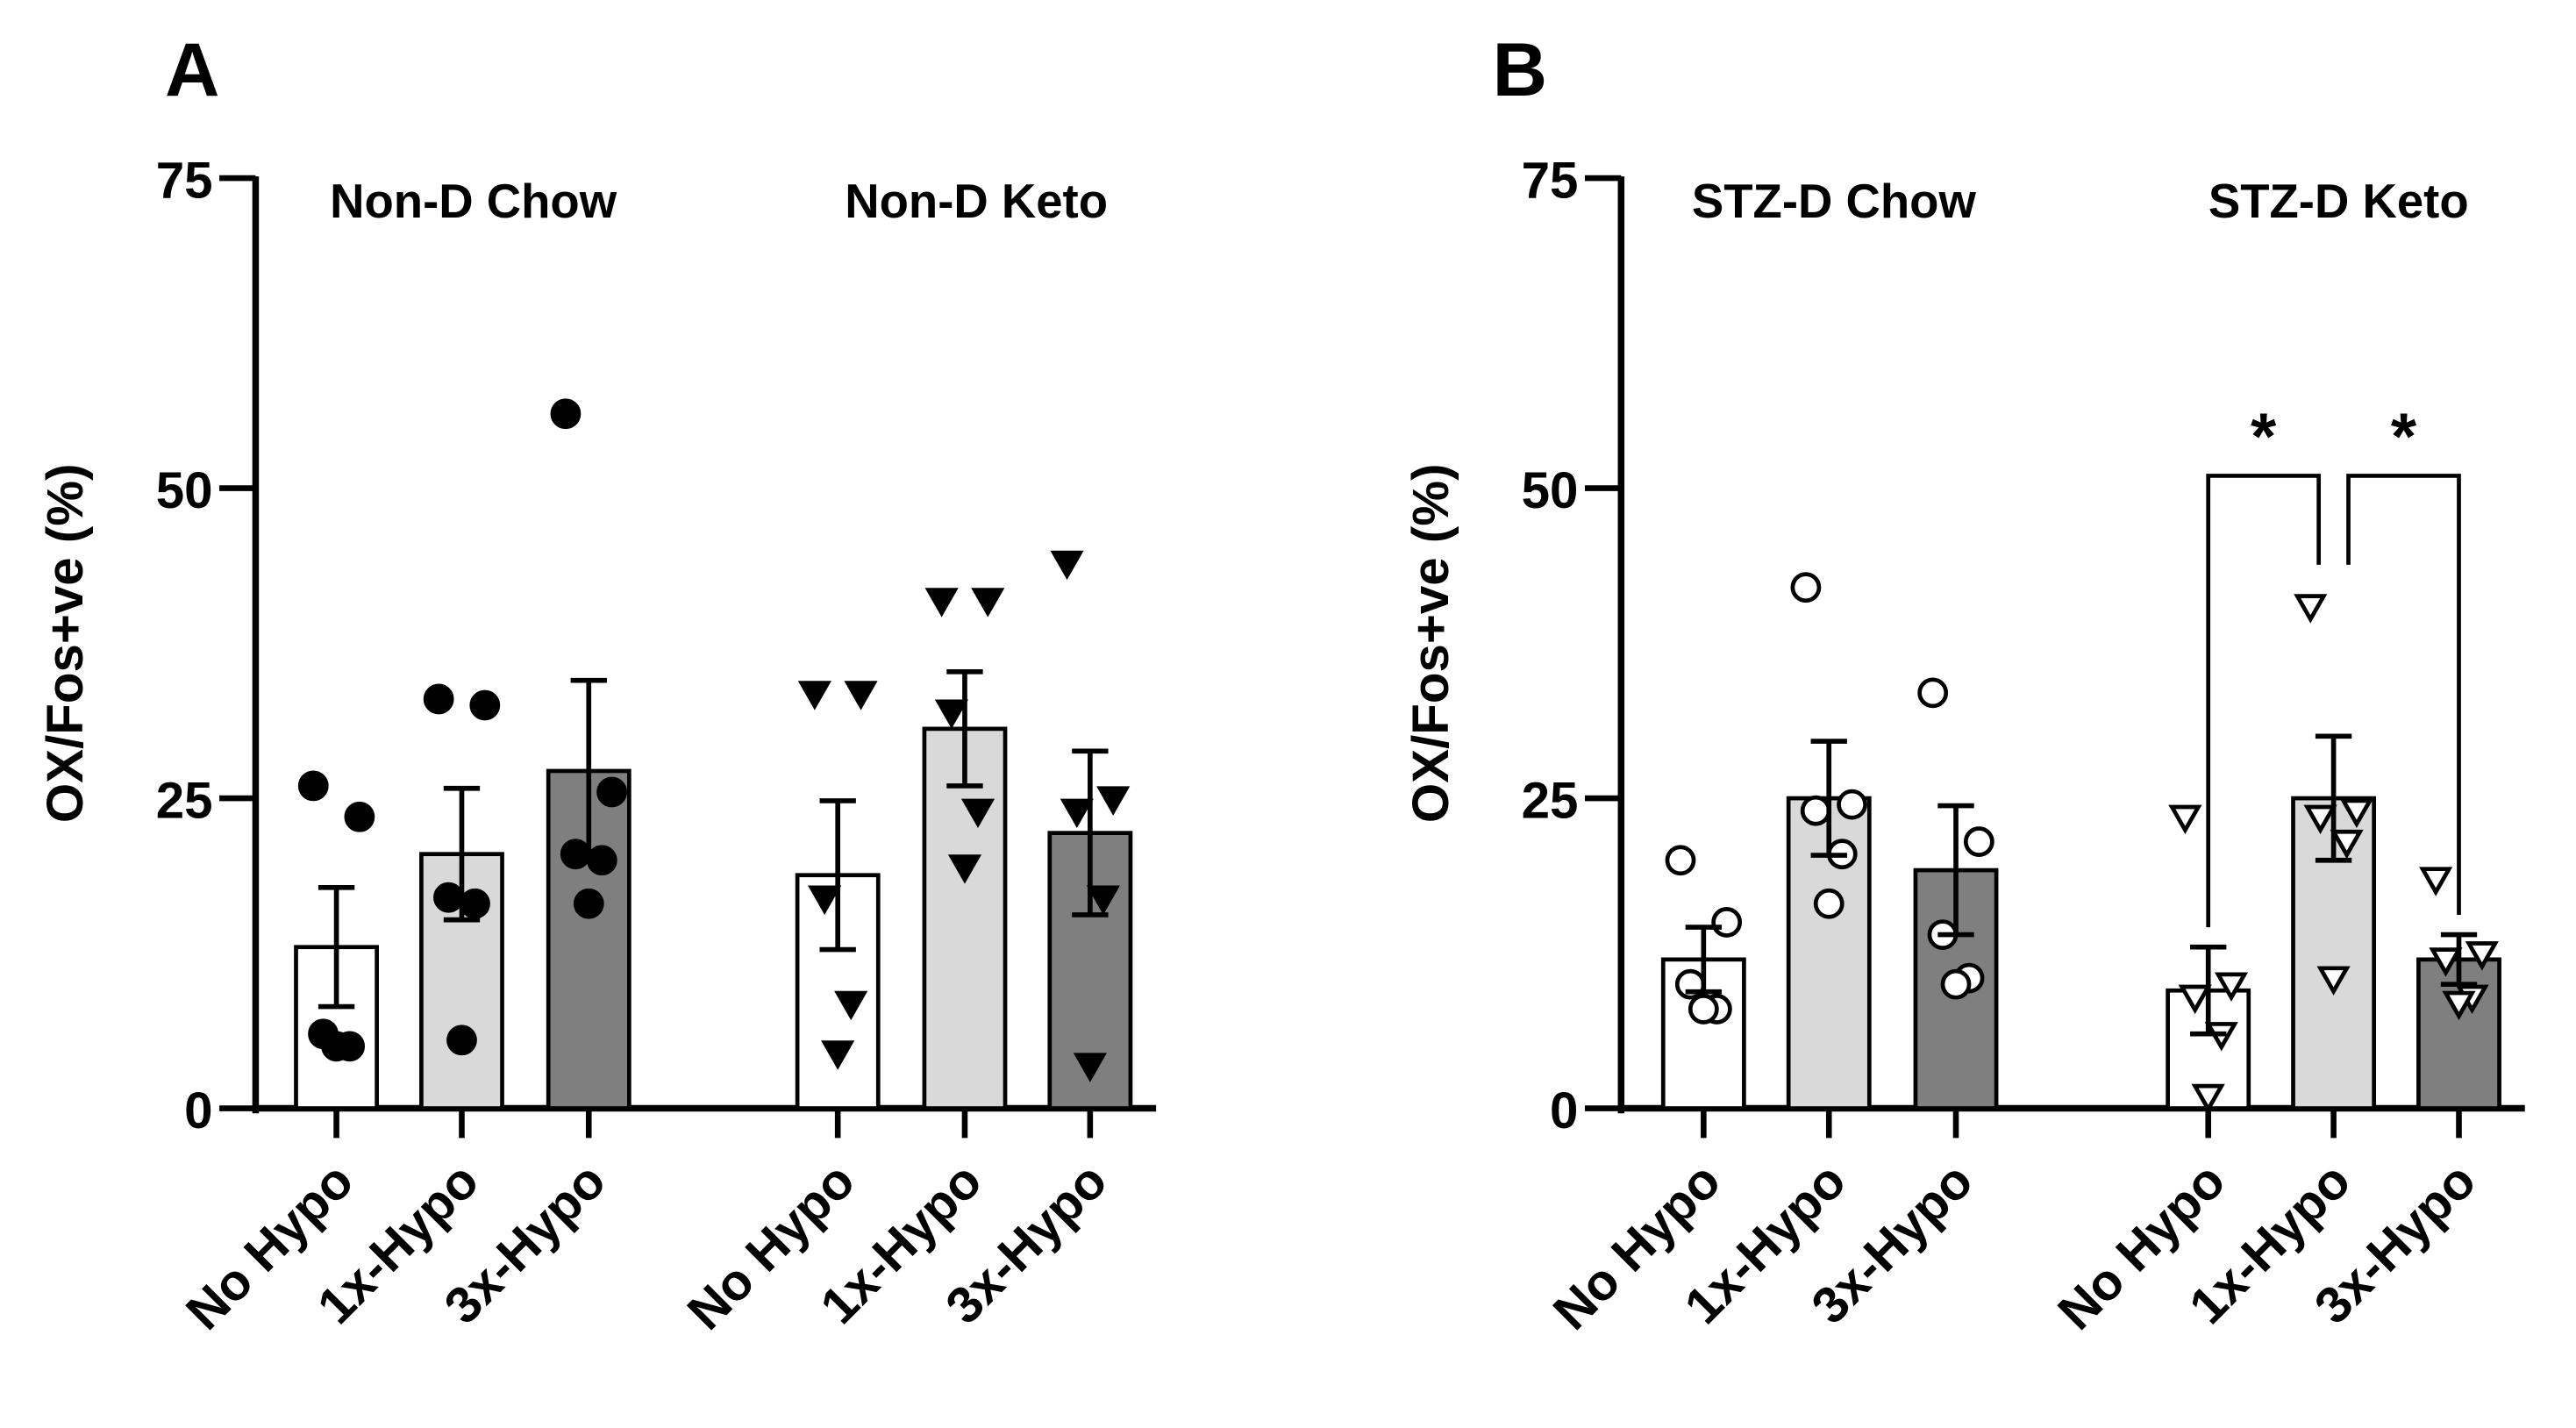 The width and height of the screenshot is (2576, 1428). I want to click on group-title: STZ-D Keto, so click(2339, 201).